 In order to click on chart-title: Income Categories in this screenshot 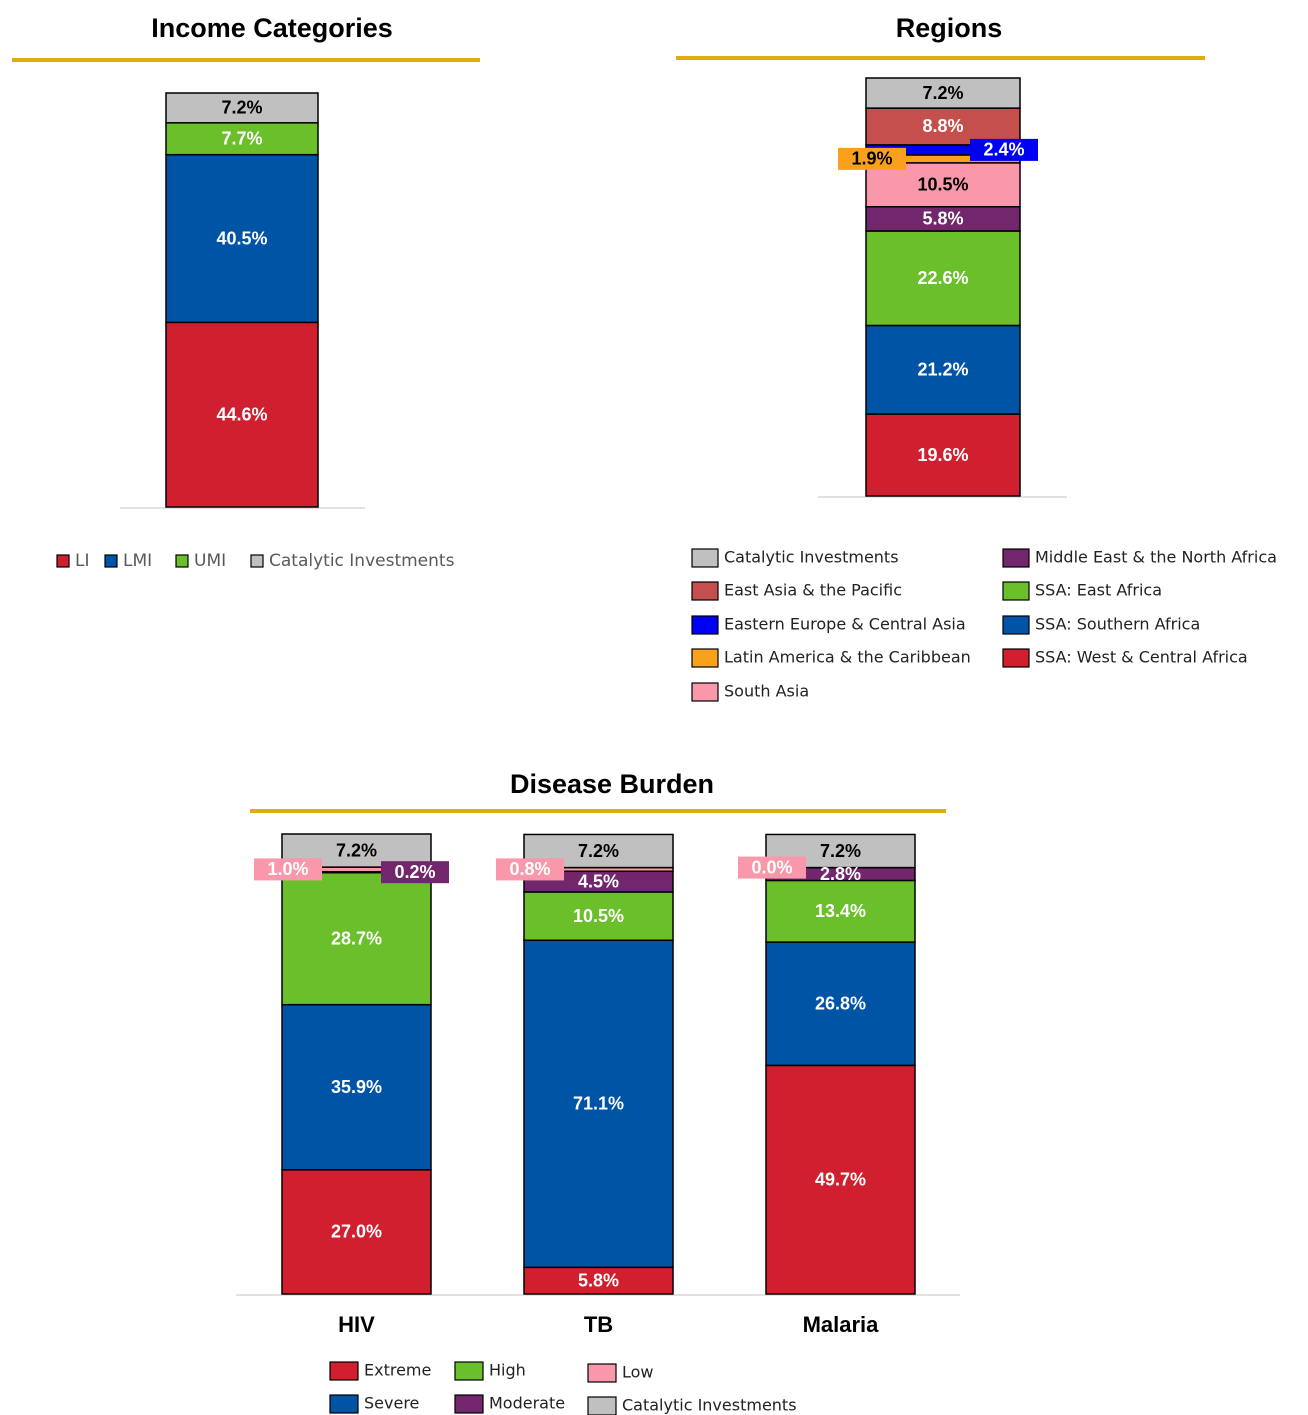, I will do `click(272, 28)`.